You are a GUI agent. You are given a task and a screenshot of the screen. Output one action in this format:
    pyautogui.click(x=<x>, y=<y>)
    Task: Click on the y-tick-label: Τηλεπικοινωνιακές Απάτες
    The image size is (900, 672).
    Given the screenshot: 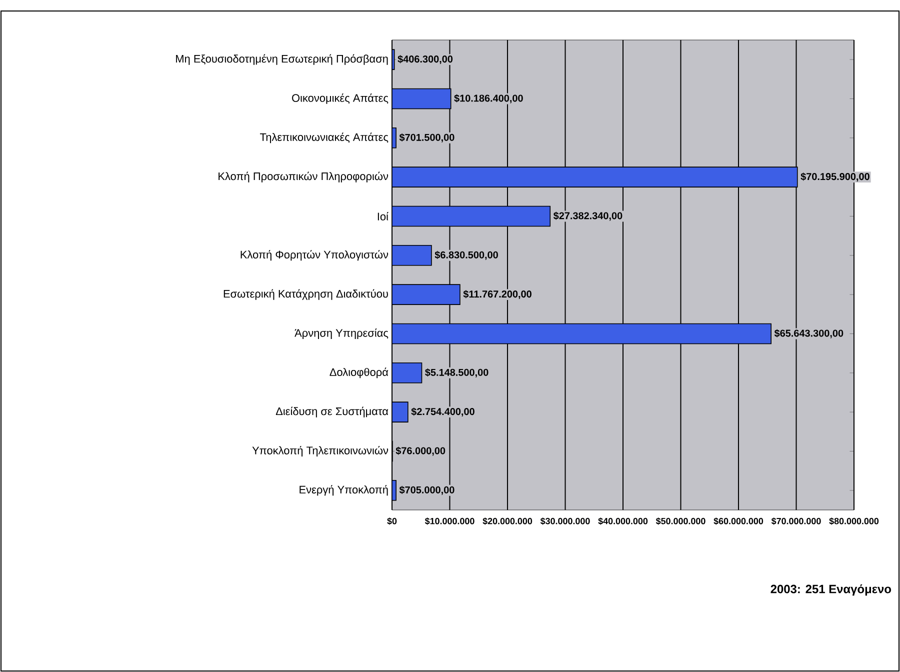 What is the action you would take?
    pyautogui.click(x=324, y=138)
    